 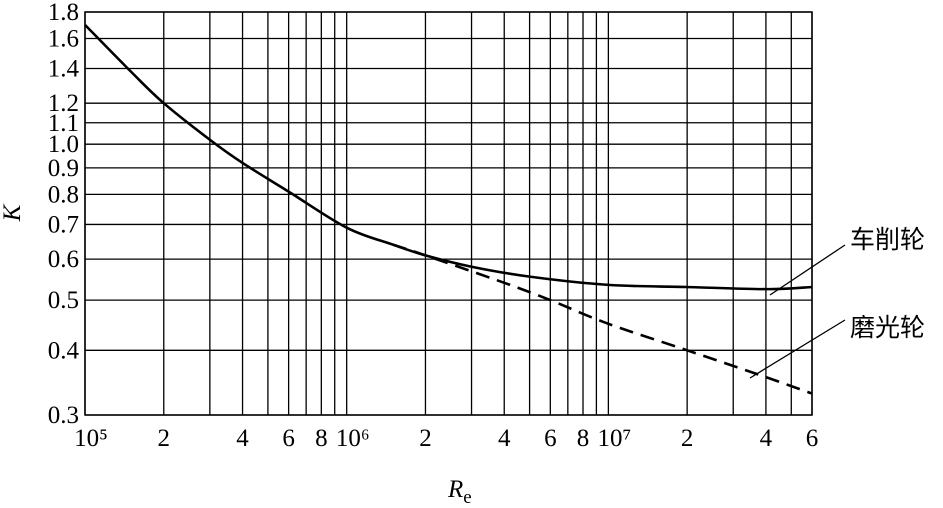 I want to click on y-tick-label: 0.3, so click(x=63, y=415).